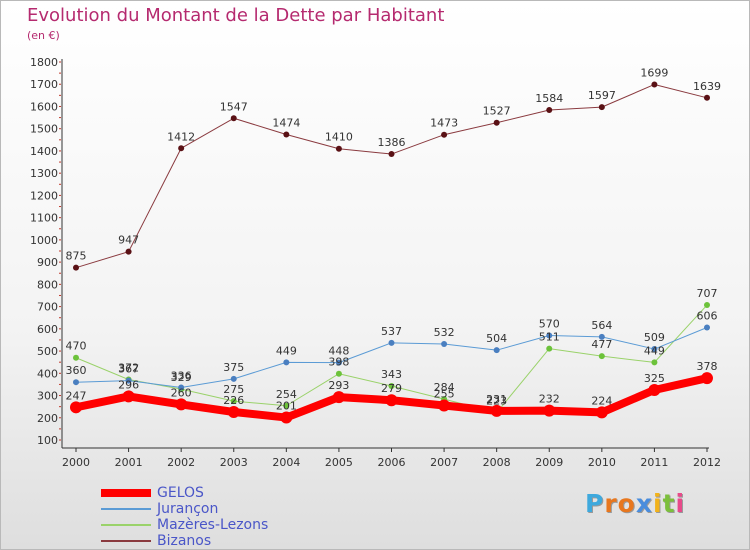  I want to click on y-tick-label: 200, so click(47, 418).